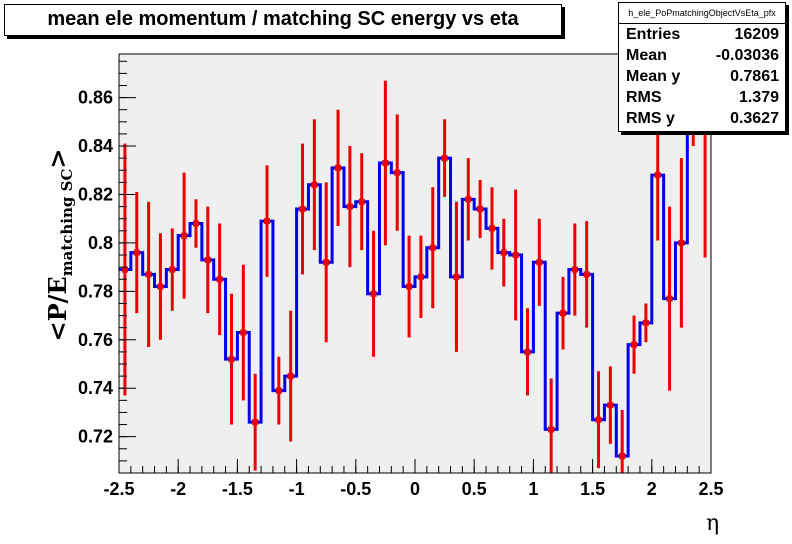 The image size is (792, 544). What do you see at coordinates (95, 340) in the screenshot?
I see `y-tick-label: 0.76` at bounding box center [95, 340].